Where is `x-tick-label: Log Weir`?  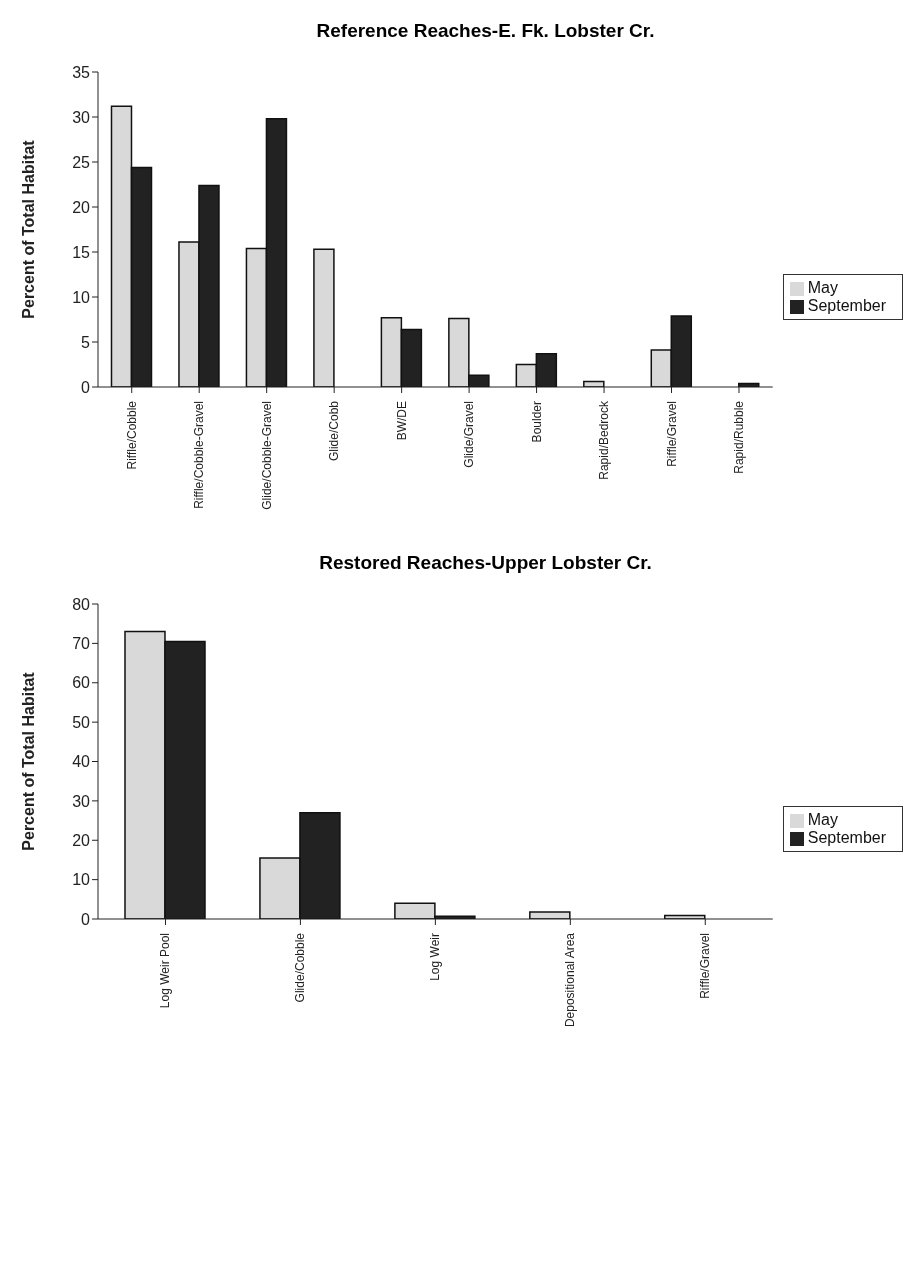 x-tick-label: Log Weir is located at coordinates (435, 957).